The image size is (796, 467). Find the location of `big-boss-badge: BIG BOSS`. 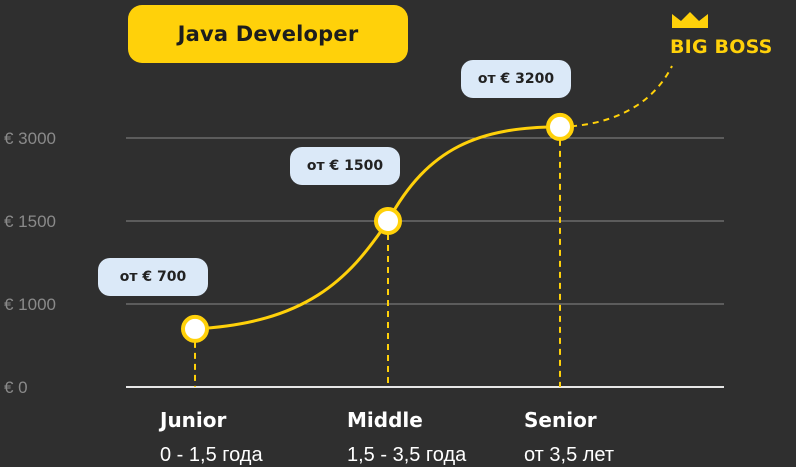

big-boss-badge: BIG BOSS is located at coordinates (733, 34).